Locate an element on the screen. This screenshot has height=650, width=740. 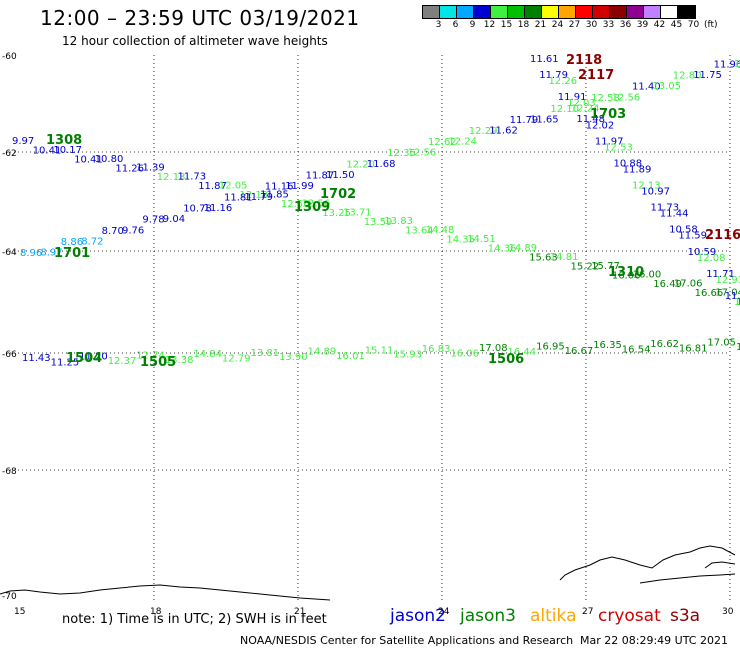
track-value: 11.43 is located at coordinates (36, 358).